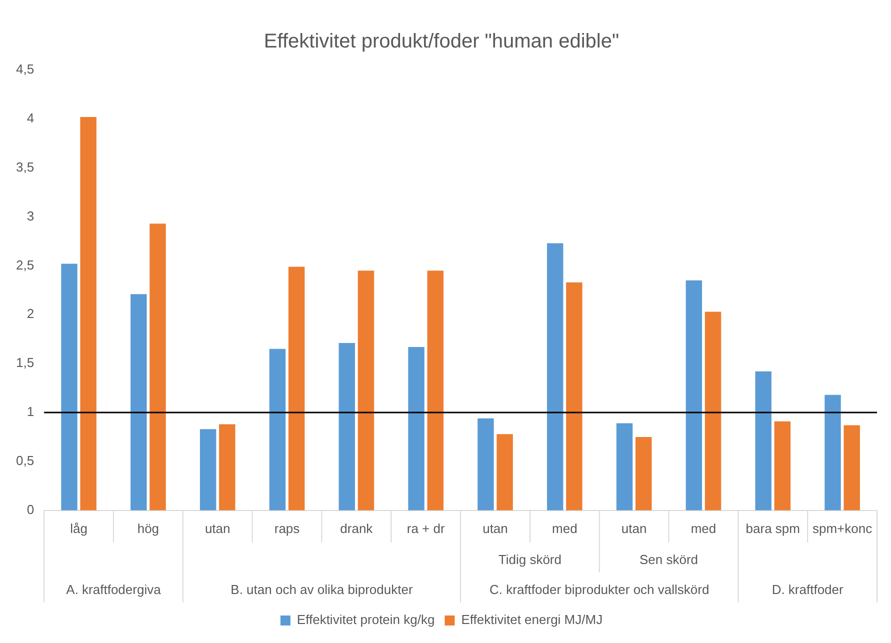  What do you see at coordinates (25, 166) in the screenshot?
I see `y-tick-label: 3,5` at bounding box center [25, 166].